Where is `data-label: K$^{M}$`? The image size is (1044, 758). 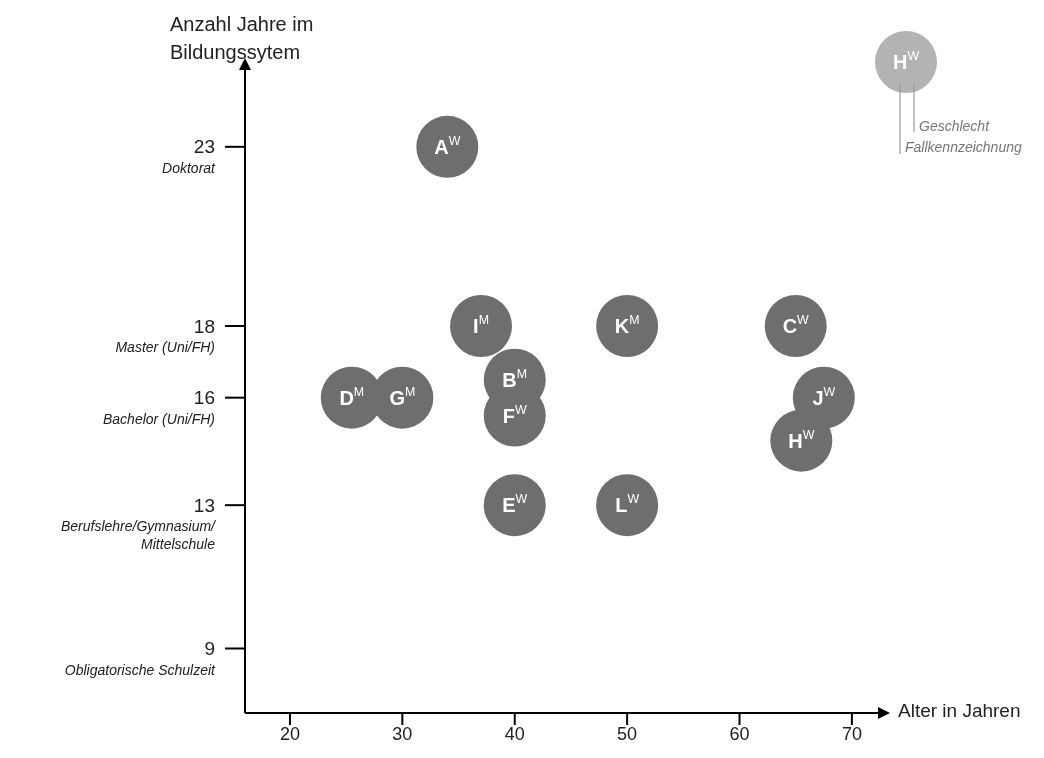 data-label: K$^{M}$ is located at coordinates (627, 325).